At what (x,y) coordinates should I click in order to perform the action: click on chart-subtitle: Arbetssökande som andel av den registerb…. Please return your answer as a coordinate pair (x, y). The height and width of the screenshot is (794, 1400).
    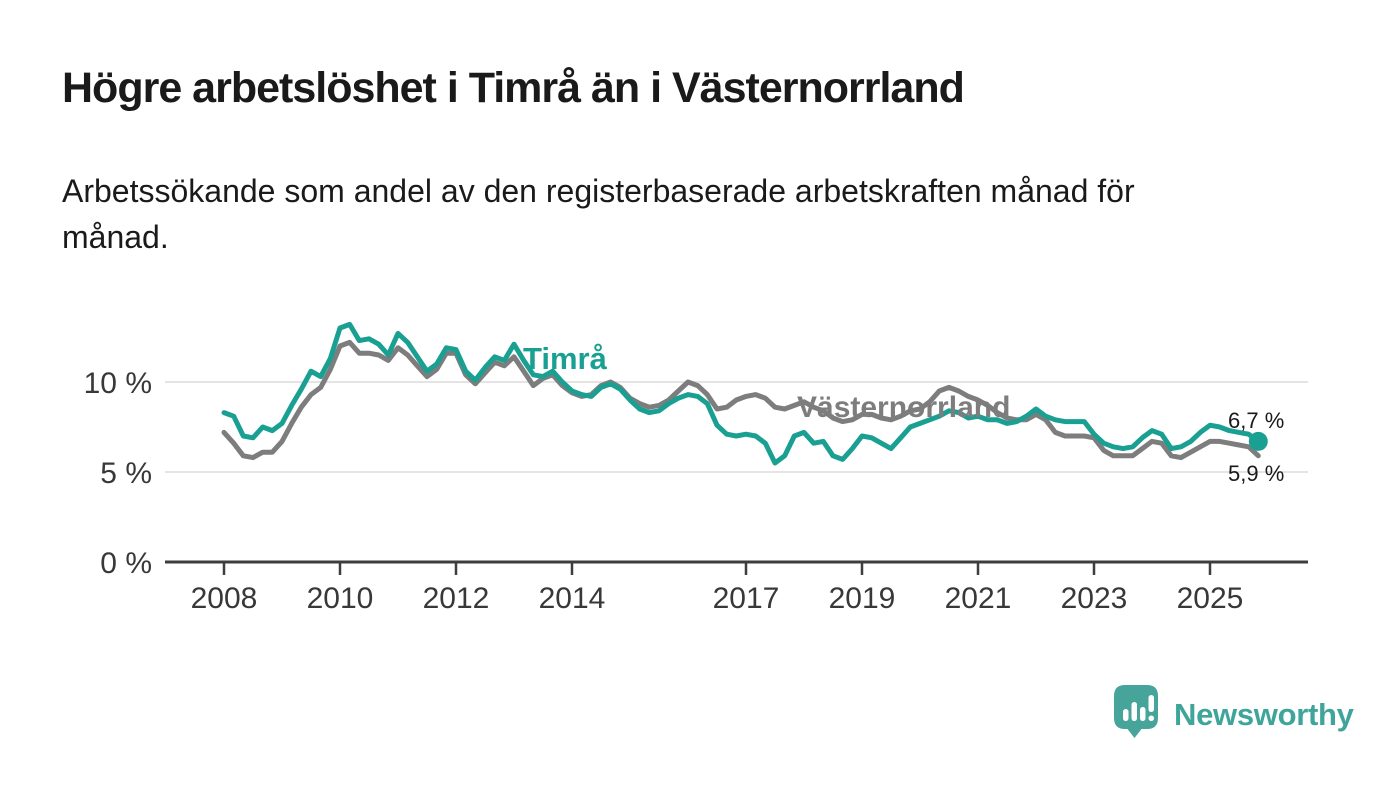
    Looking at the image, I should click on (598, 214).